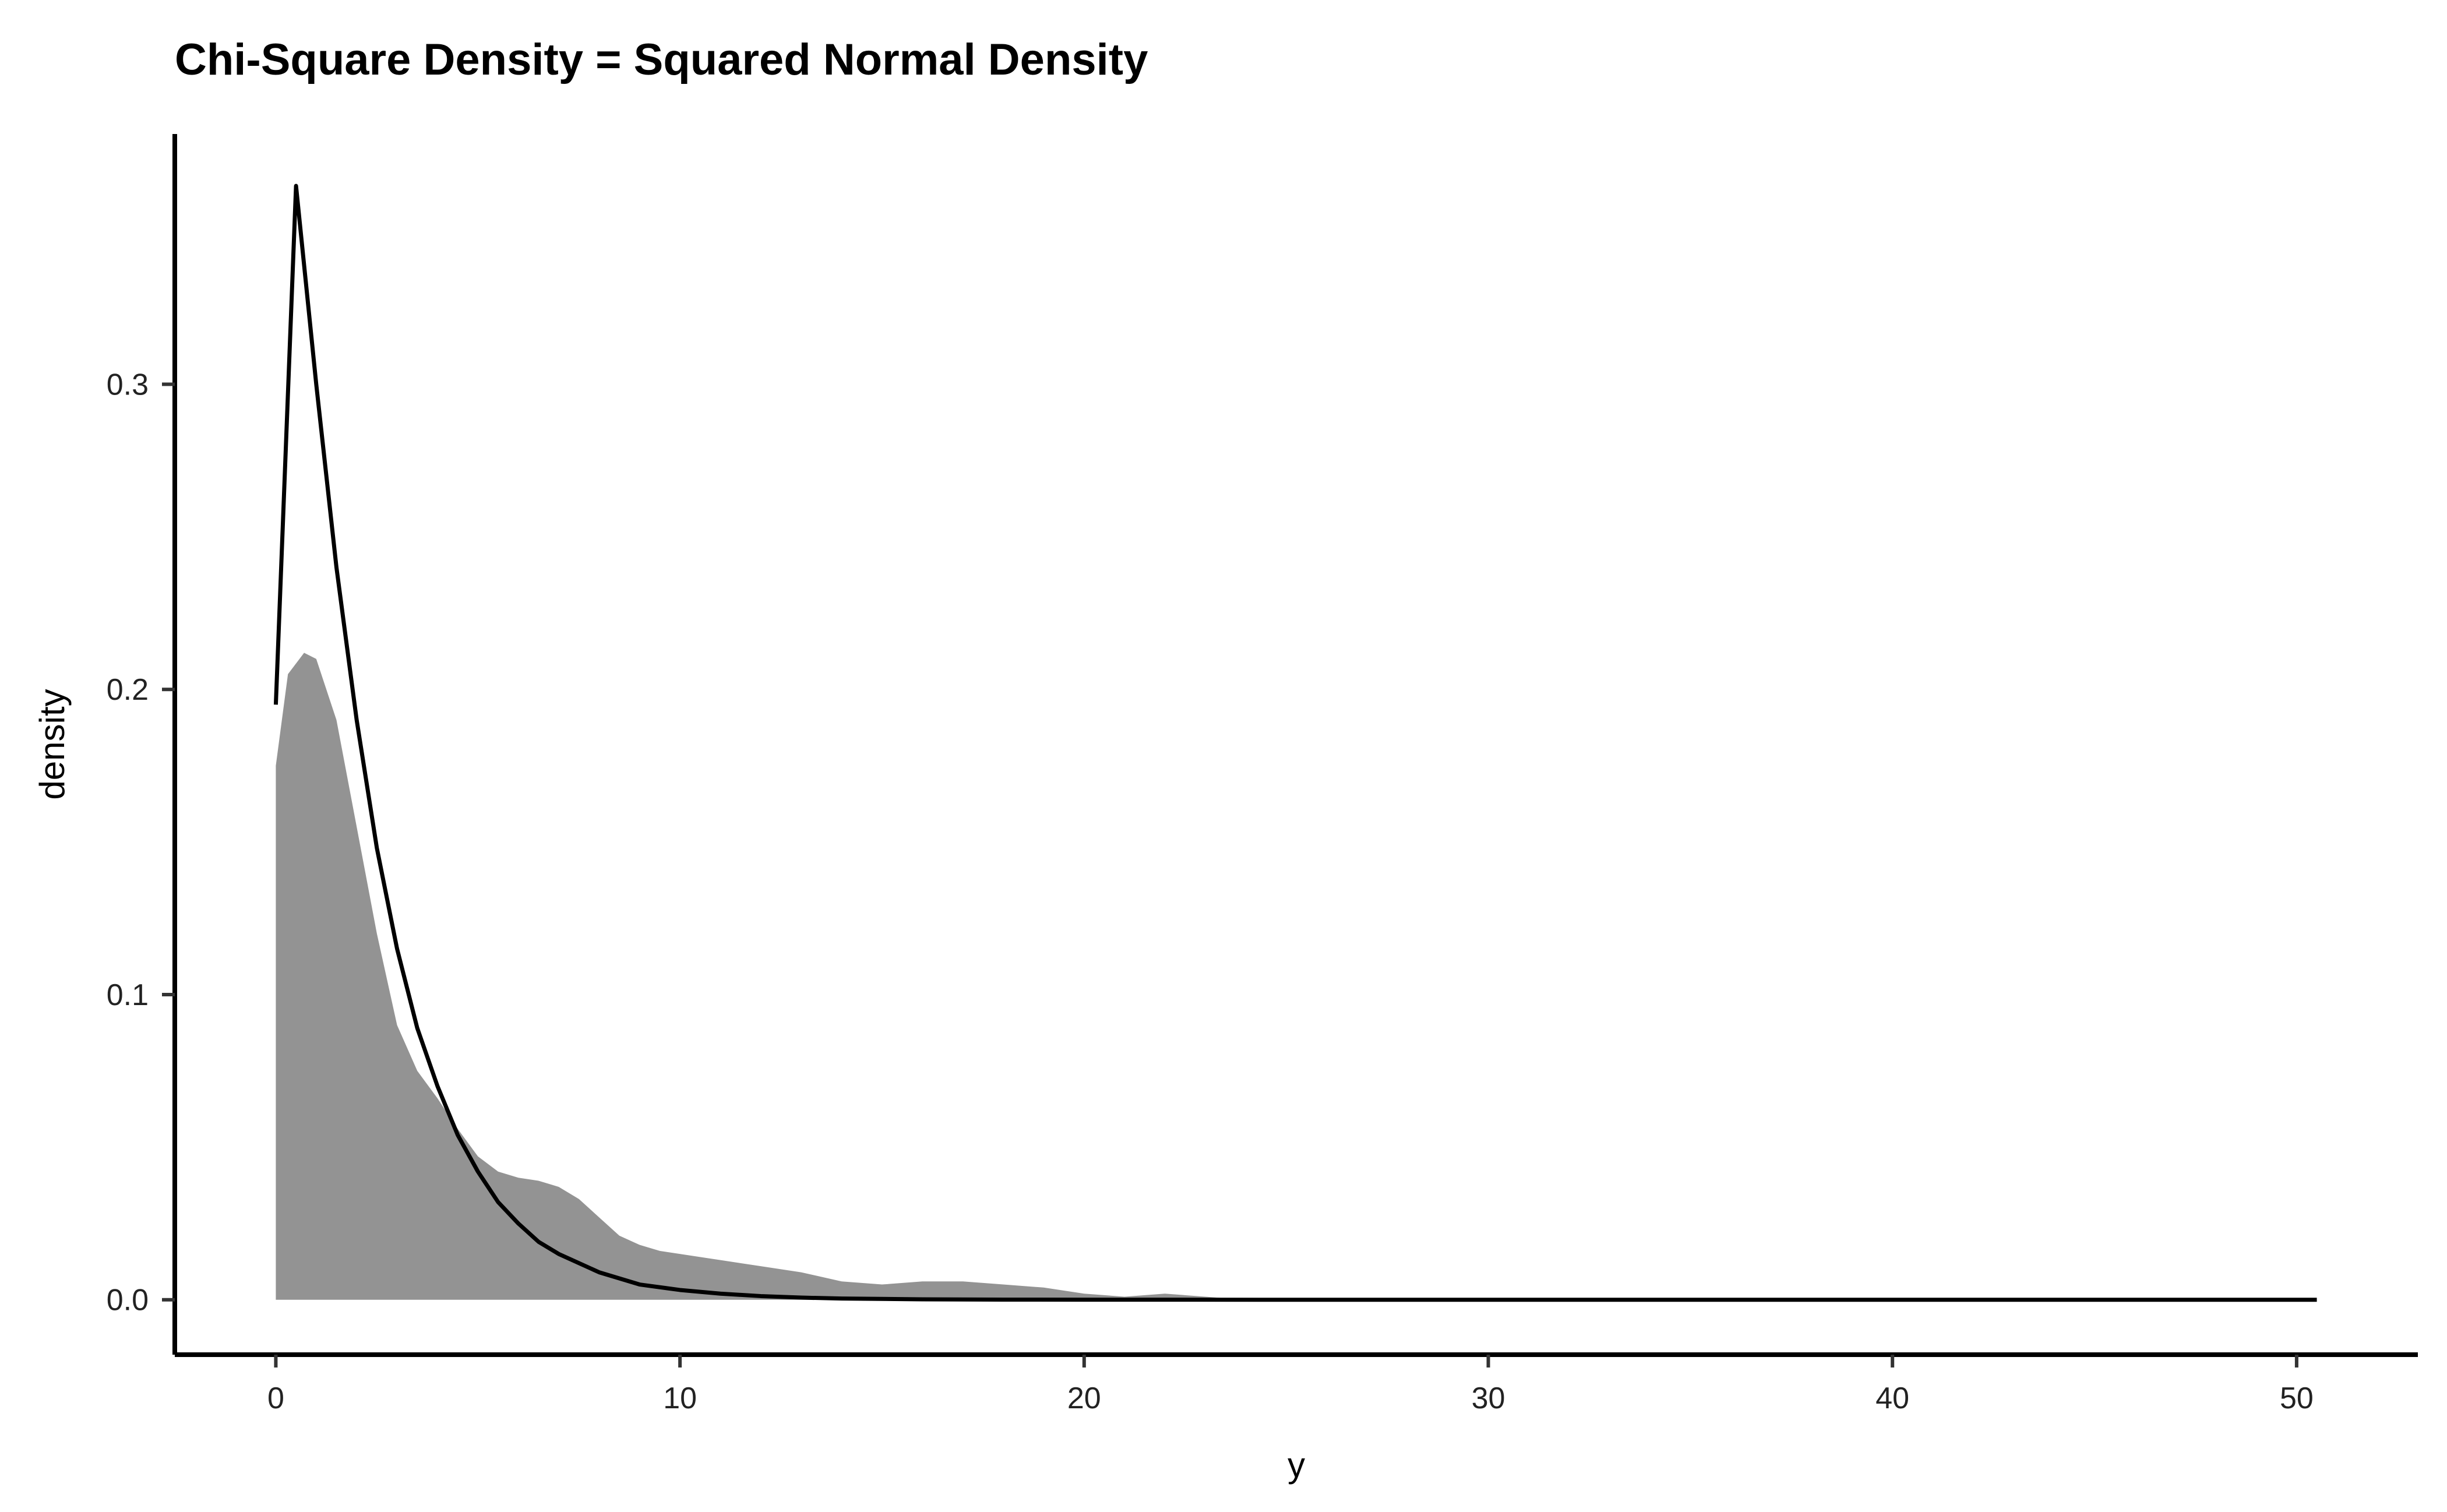 The height and width of the screenshot is (1512, 2447). Describe the element at coordinates (128, 995) in the screenshot. I see `y-tick-label: 0.1` at that location.